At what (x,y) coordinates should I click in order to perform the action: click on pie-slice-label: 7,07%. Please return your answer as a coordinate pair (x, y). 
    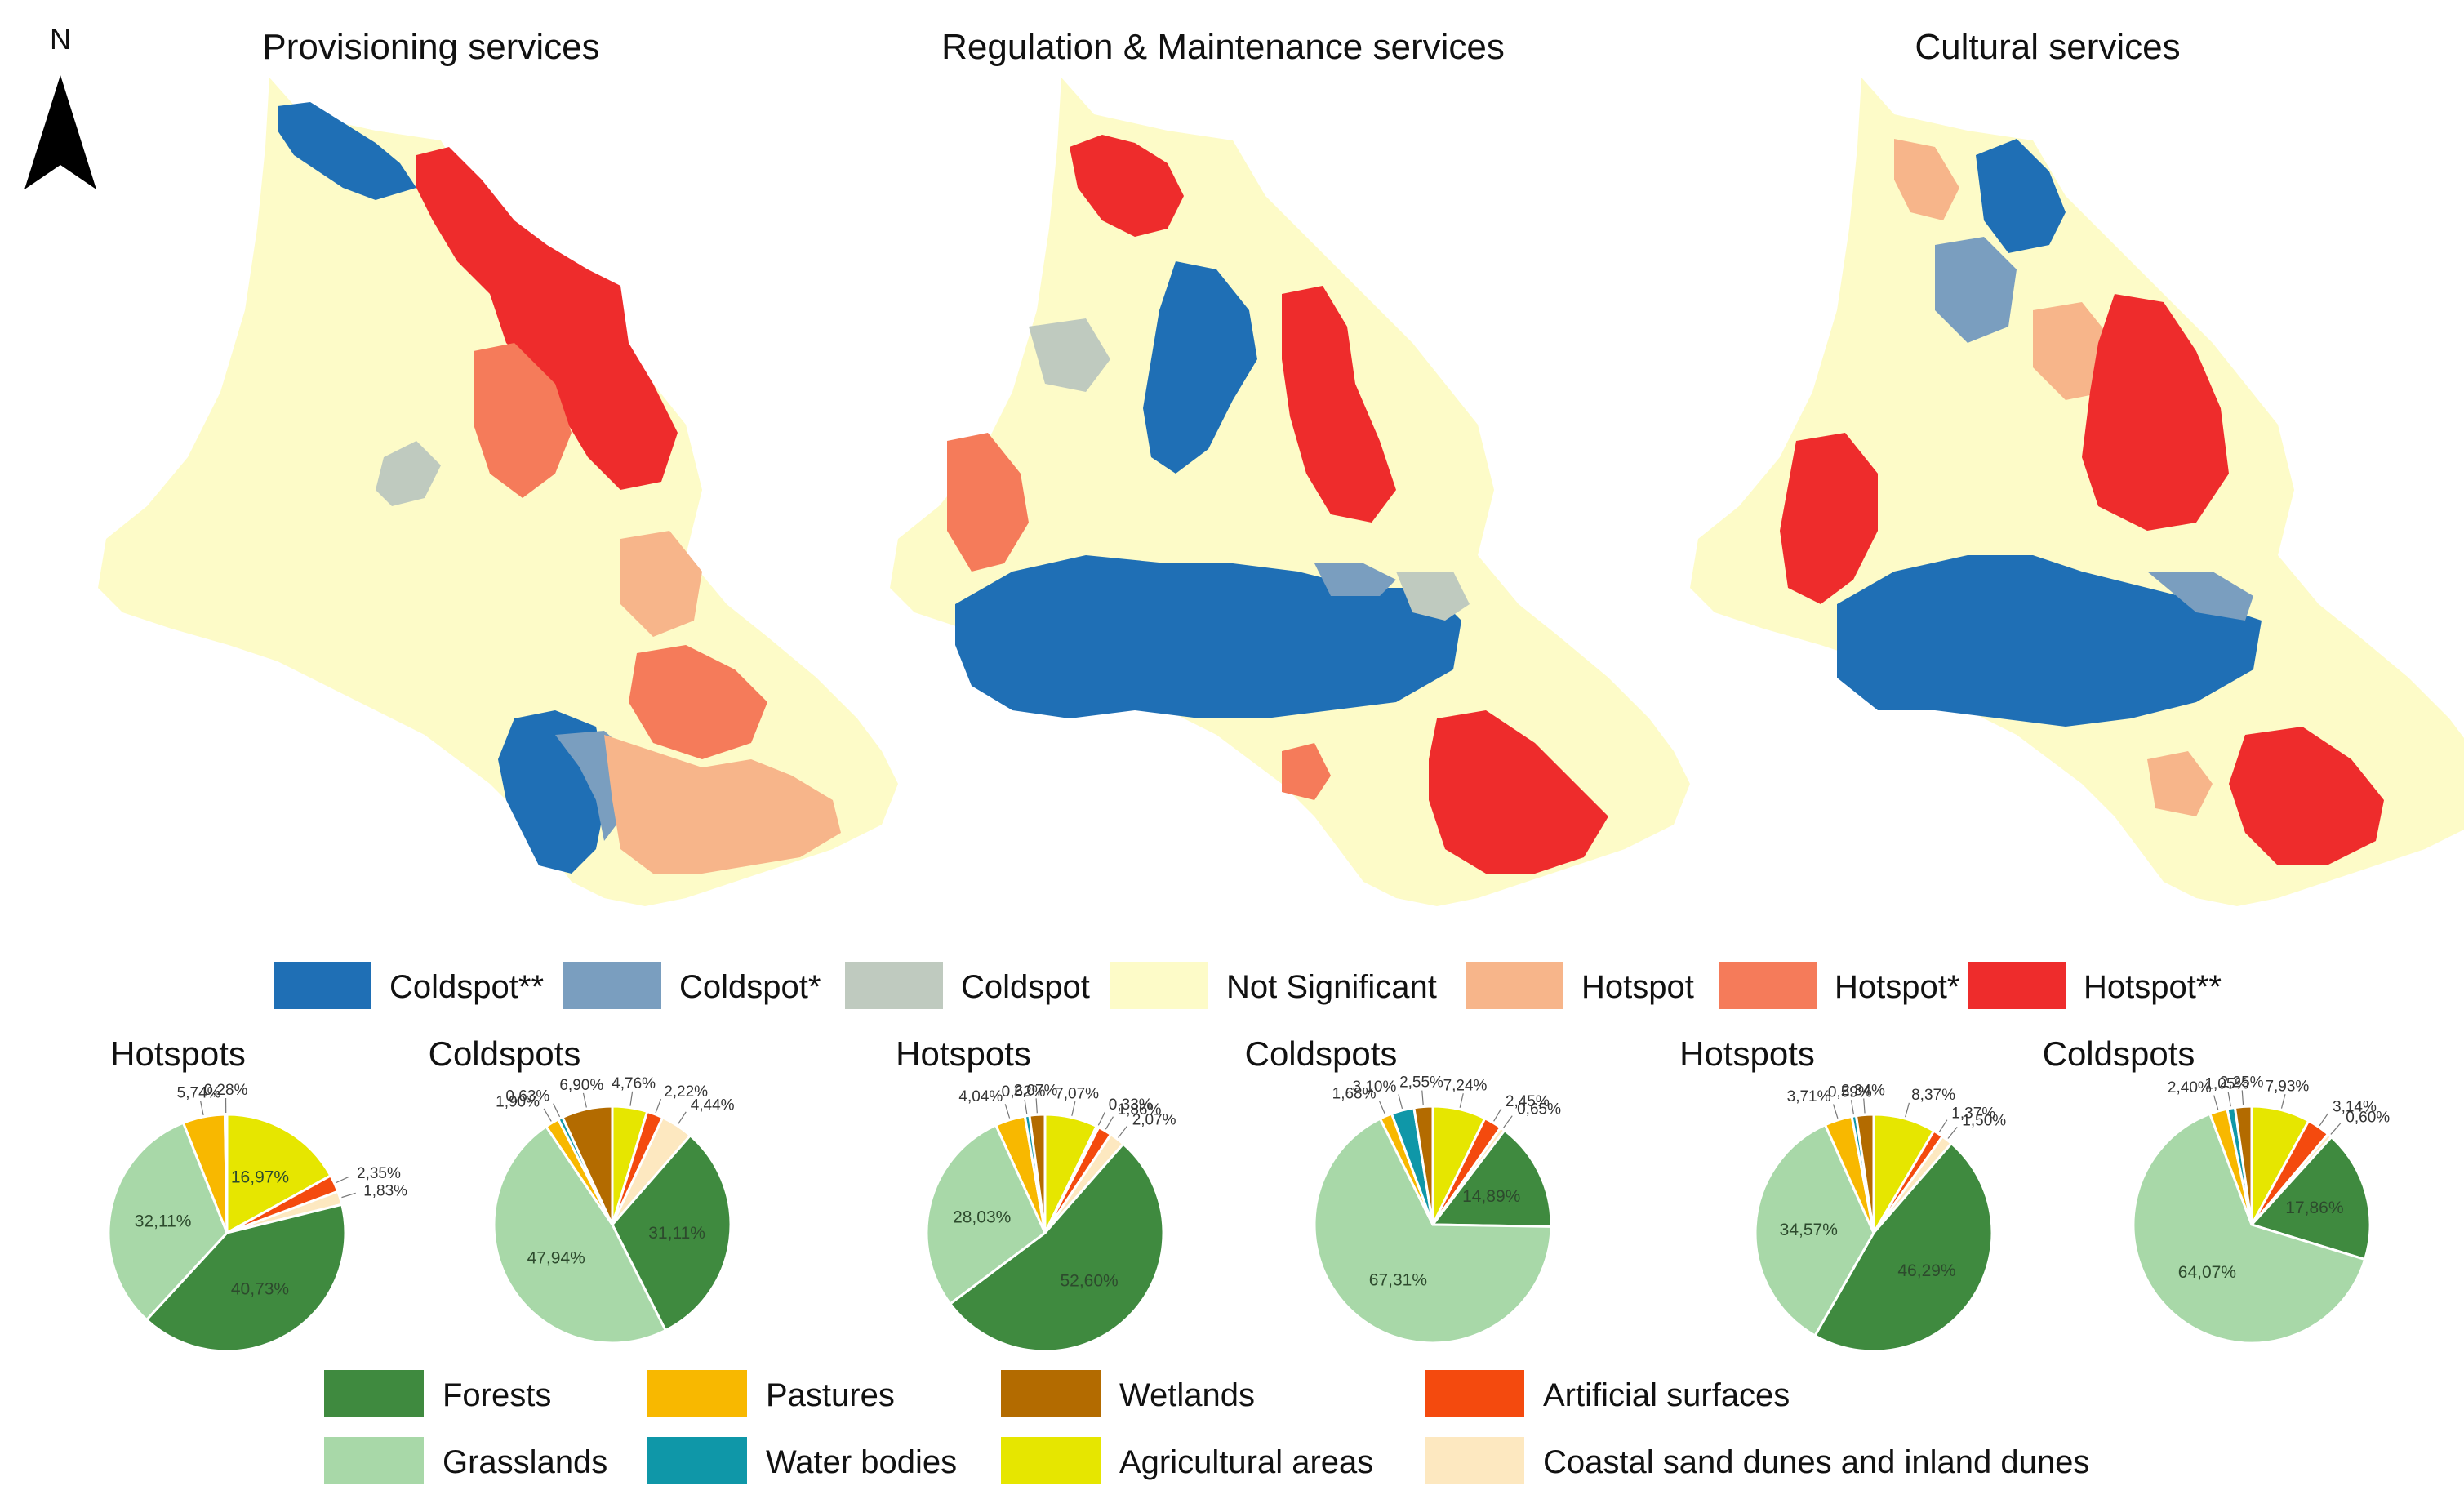
    Looking at the image, I should click on (1077, 1093).